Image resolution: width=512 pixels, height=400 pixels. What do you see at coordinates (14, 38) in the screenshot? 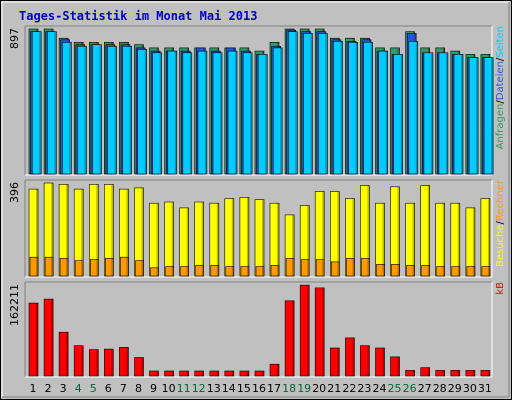
I see `y-max-label-hits: 897` at bounding box center [14, 38].